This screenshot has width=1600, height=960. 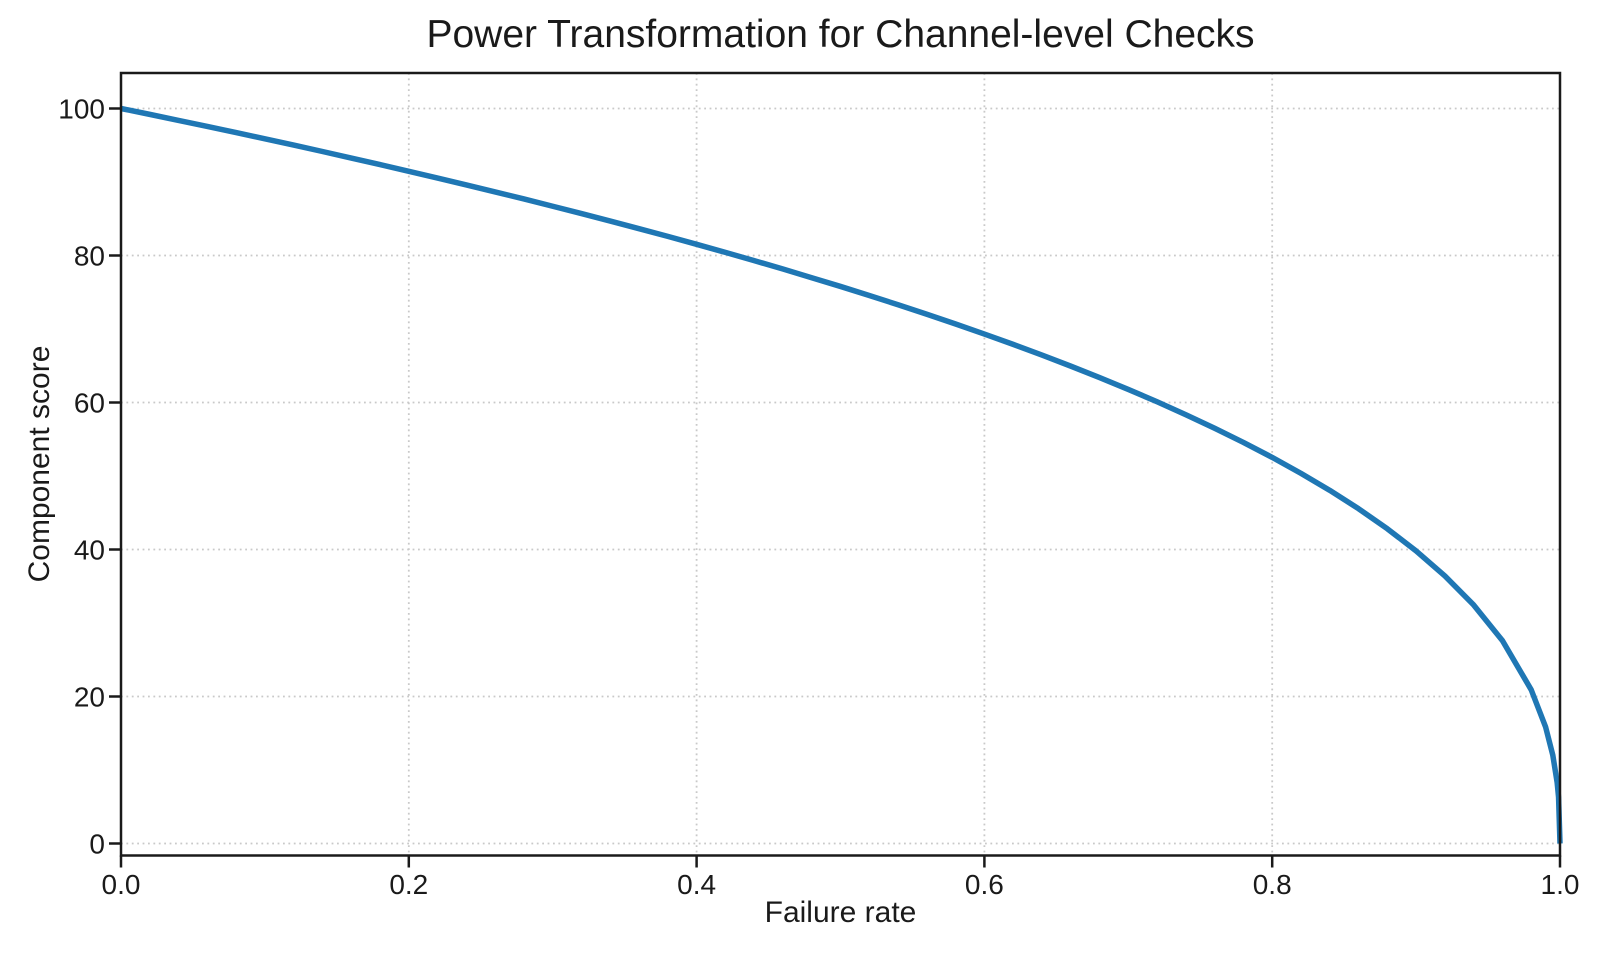 I want to click on y-tick-label: 20, so click(x=89, y=697).